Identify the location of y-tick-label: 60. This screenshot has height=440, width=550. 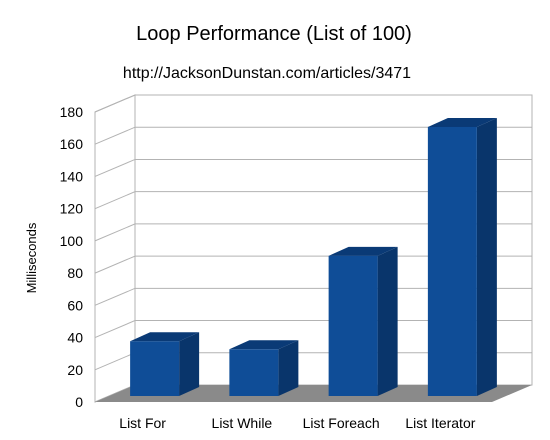
(75, 305).